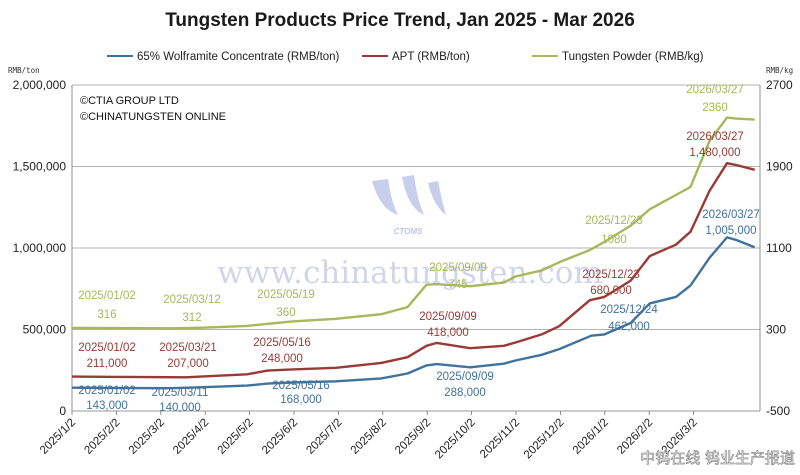  I want to click on y-left-tick-label: 500,000, so click(45, 330).